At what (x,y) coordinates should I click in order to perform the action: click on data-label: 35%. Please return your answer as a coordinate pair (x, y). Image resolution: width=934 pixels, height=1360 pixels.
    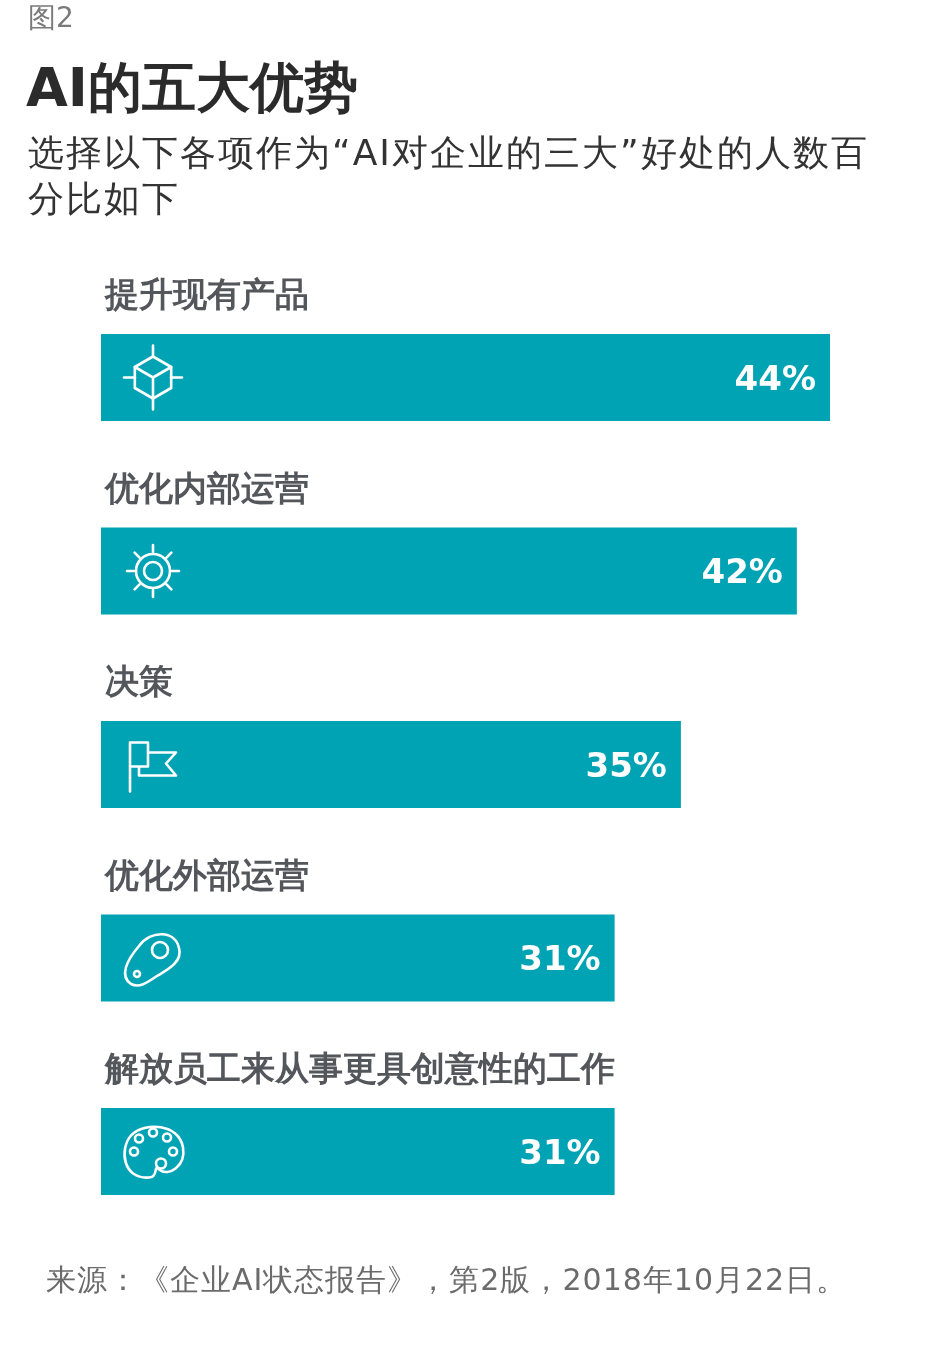
    Looking at the image, I should click on (626, 764).